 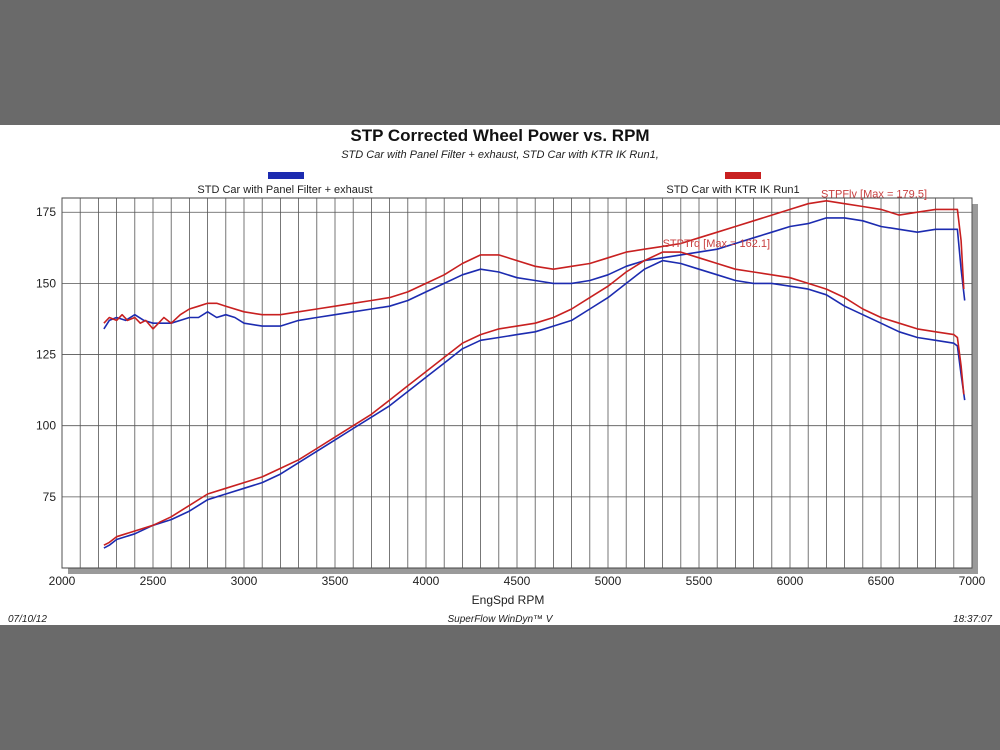 I want to click on legend-swatch-panel-filter, so click(x=286, y=175).